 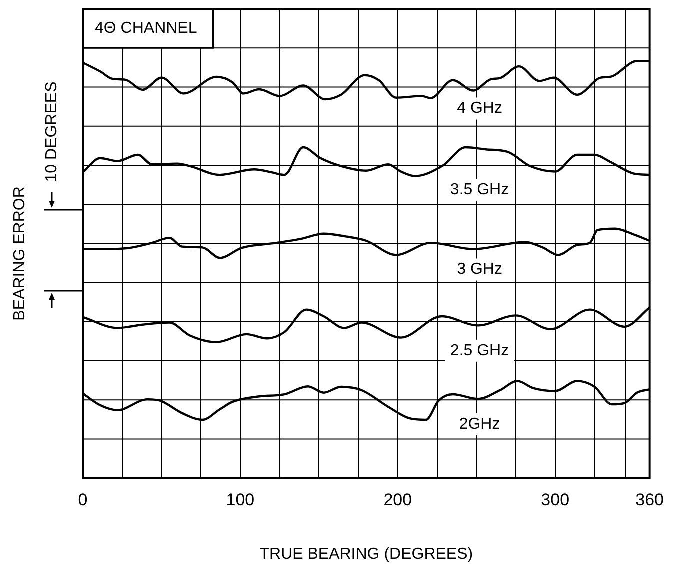 What do you see at coordinates (480, 351) in the screenshot?
I see `series-label: 2.5 GHz` at bounding box center [480, 351].